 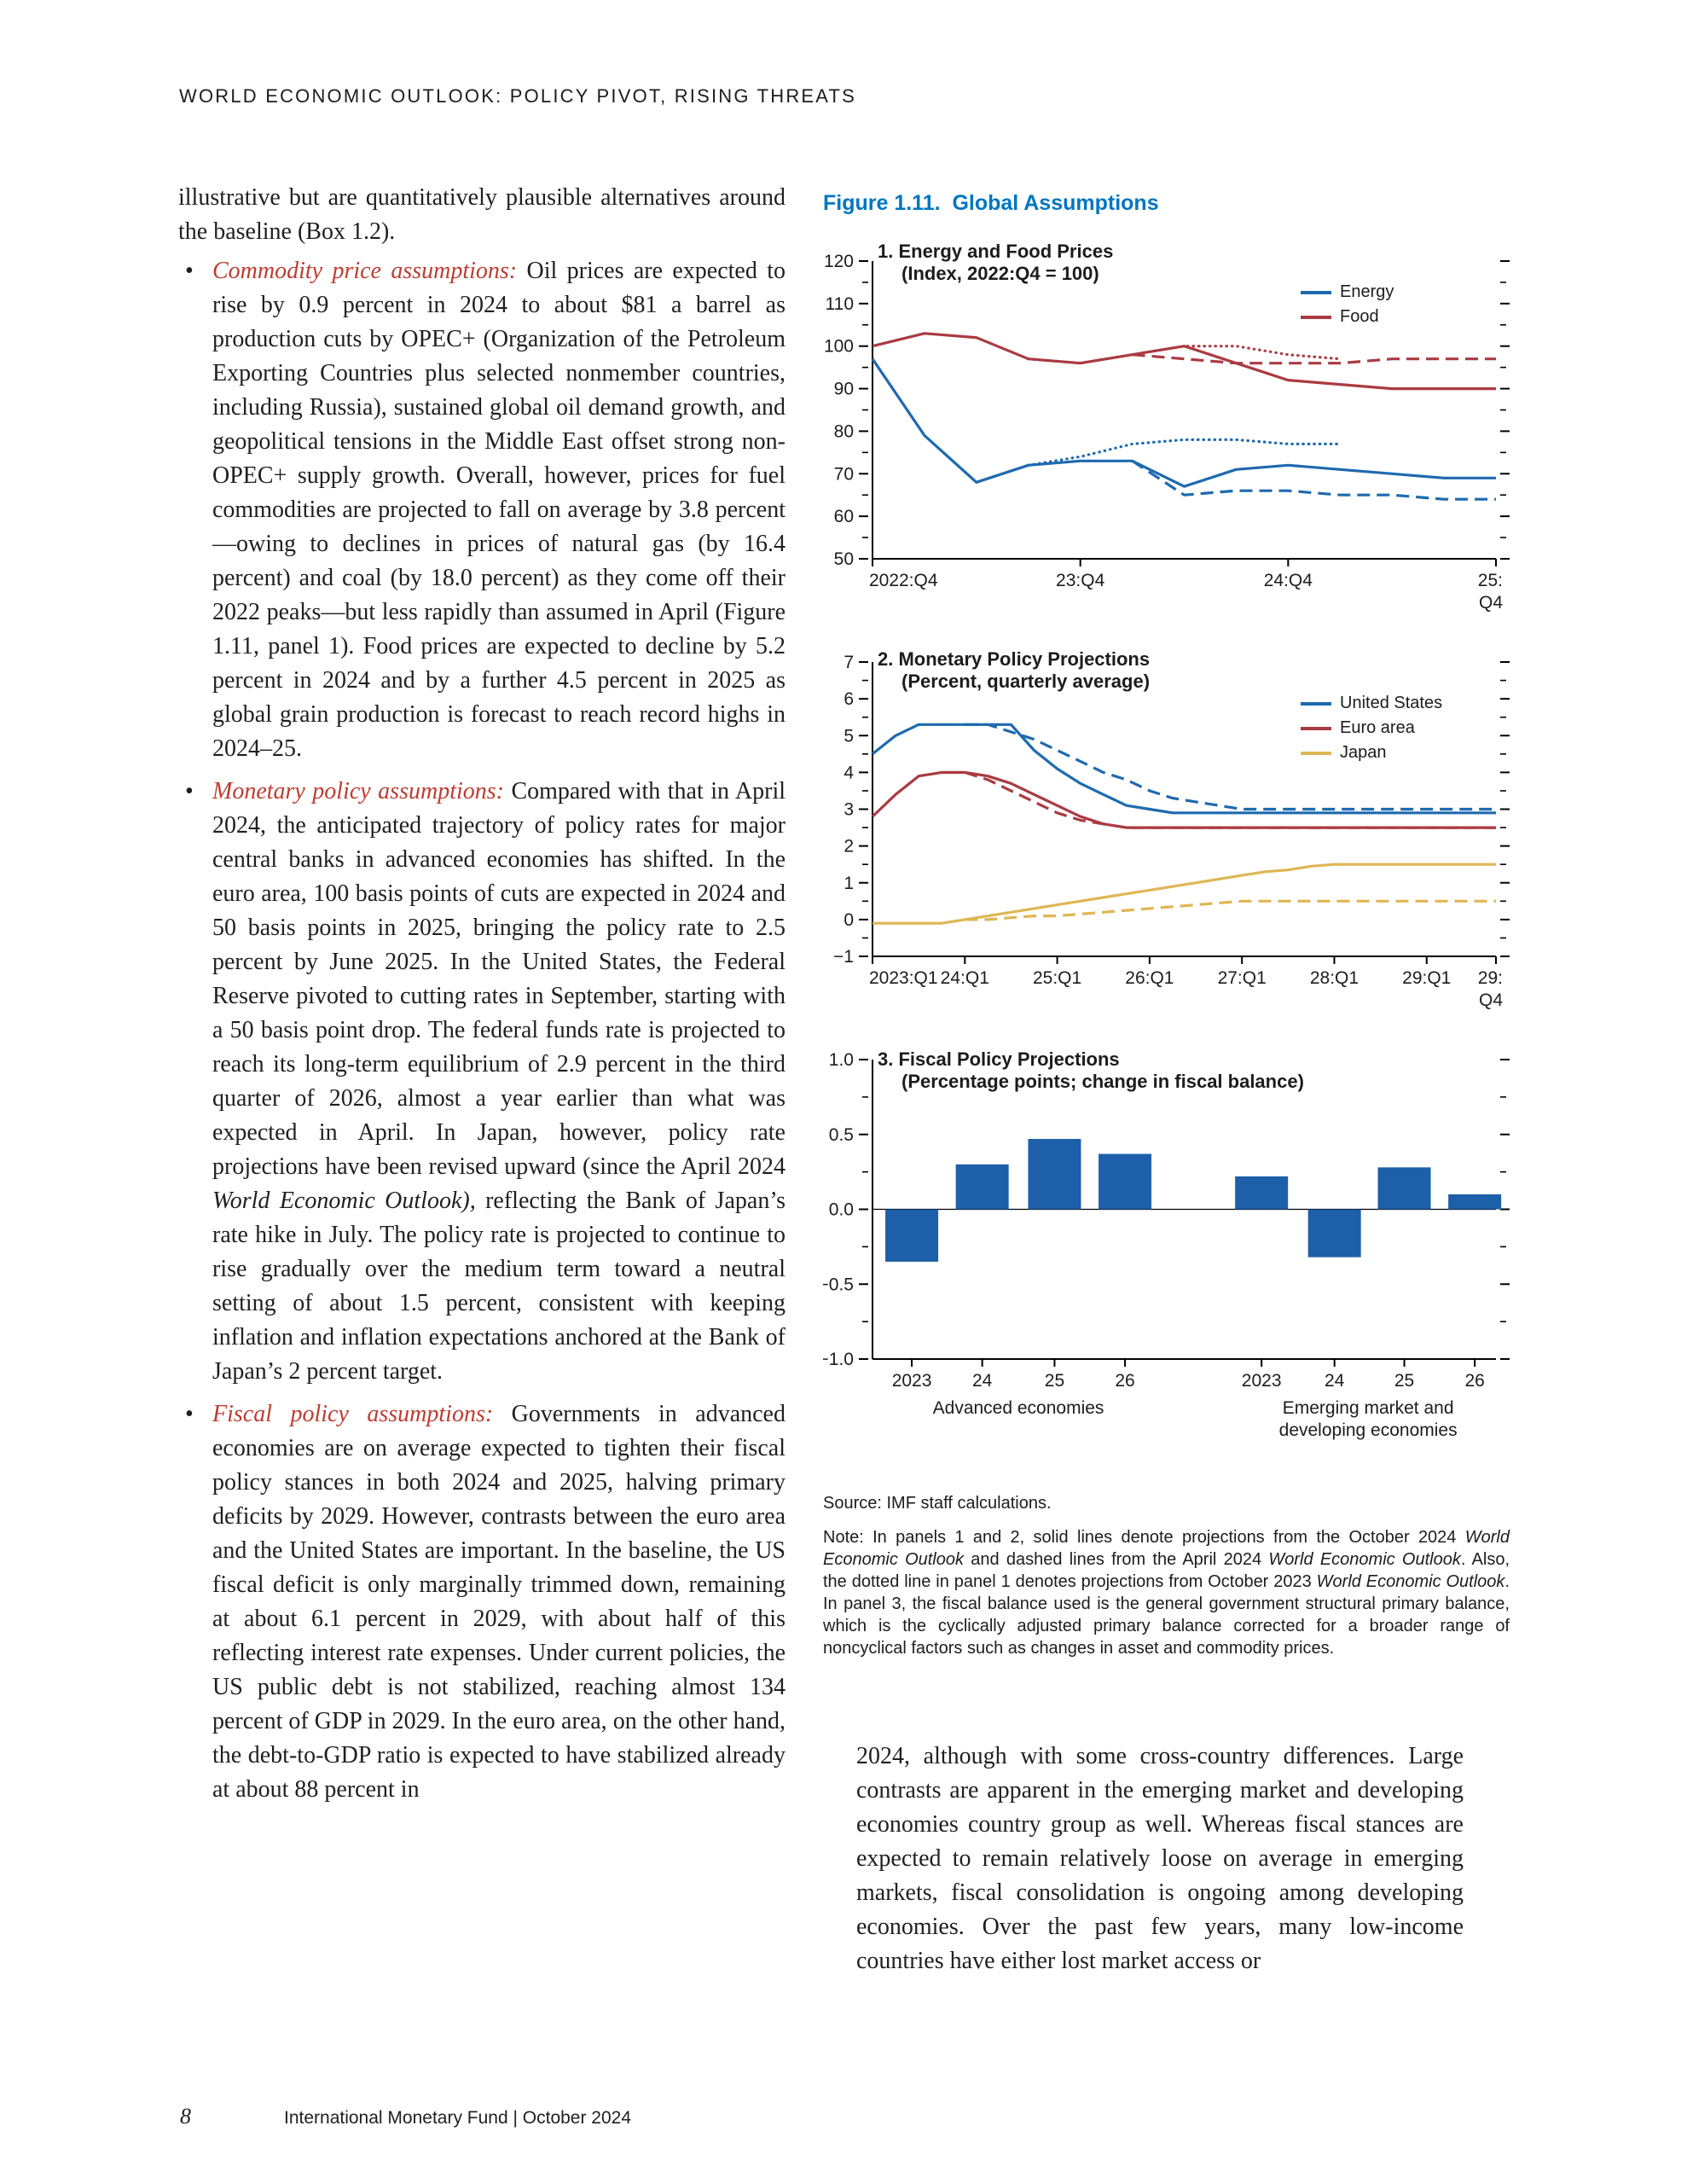 I want to click on y-tick-label: −0.5, so click(x=839, y=1284).